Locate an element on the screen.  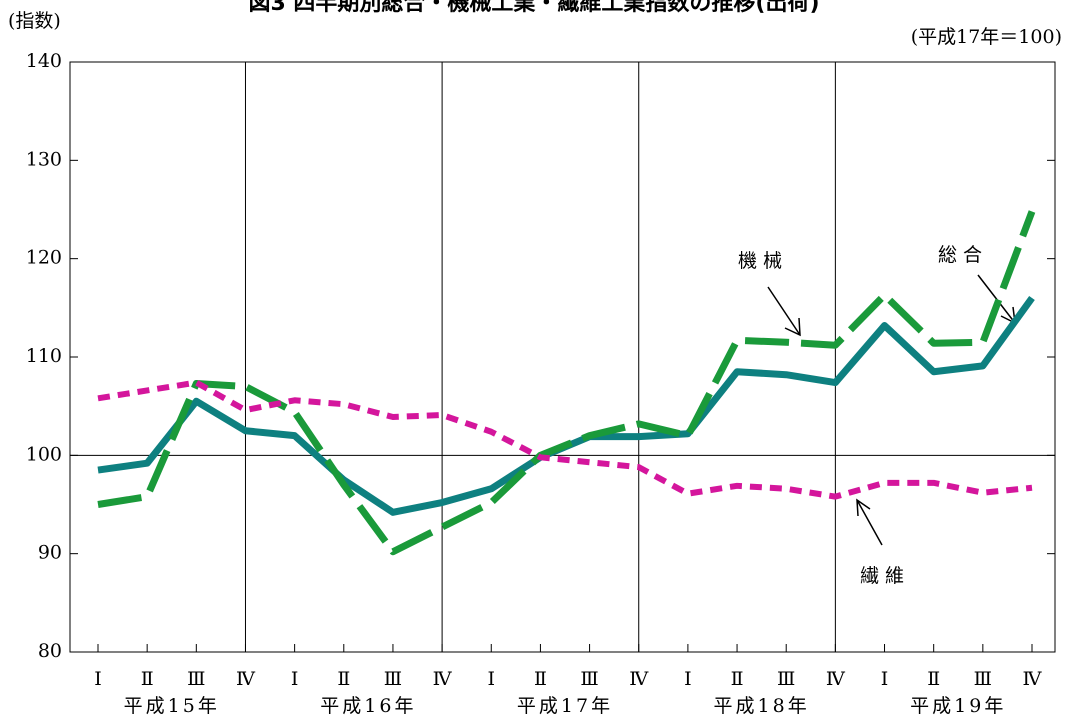
arrows is located at coordinates (891, 410).